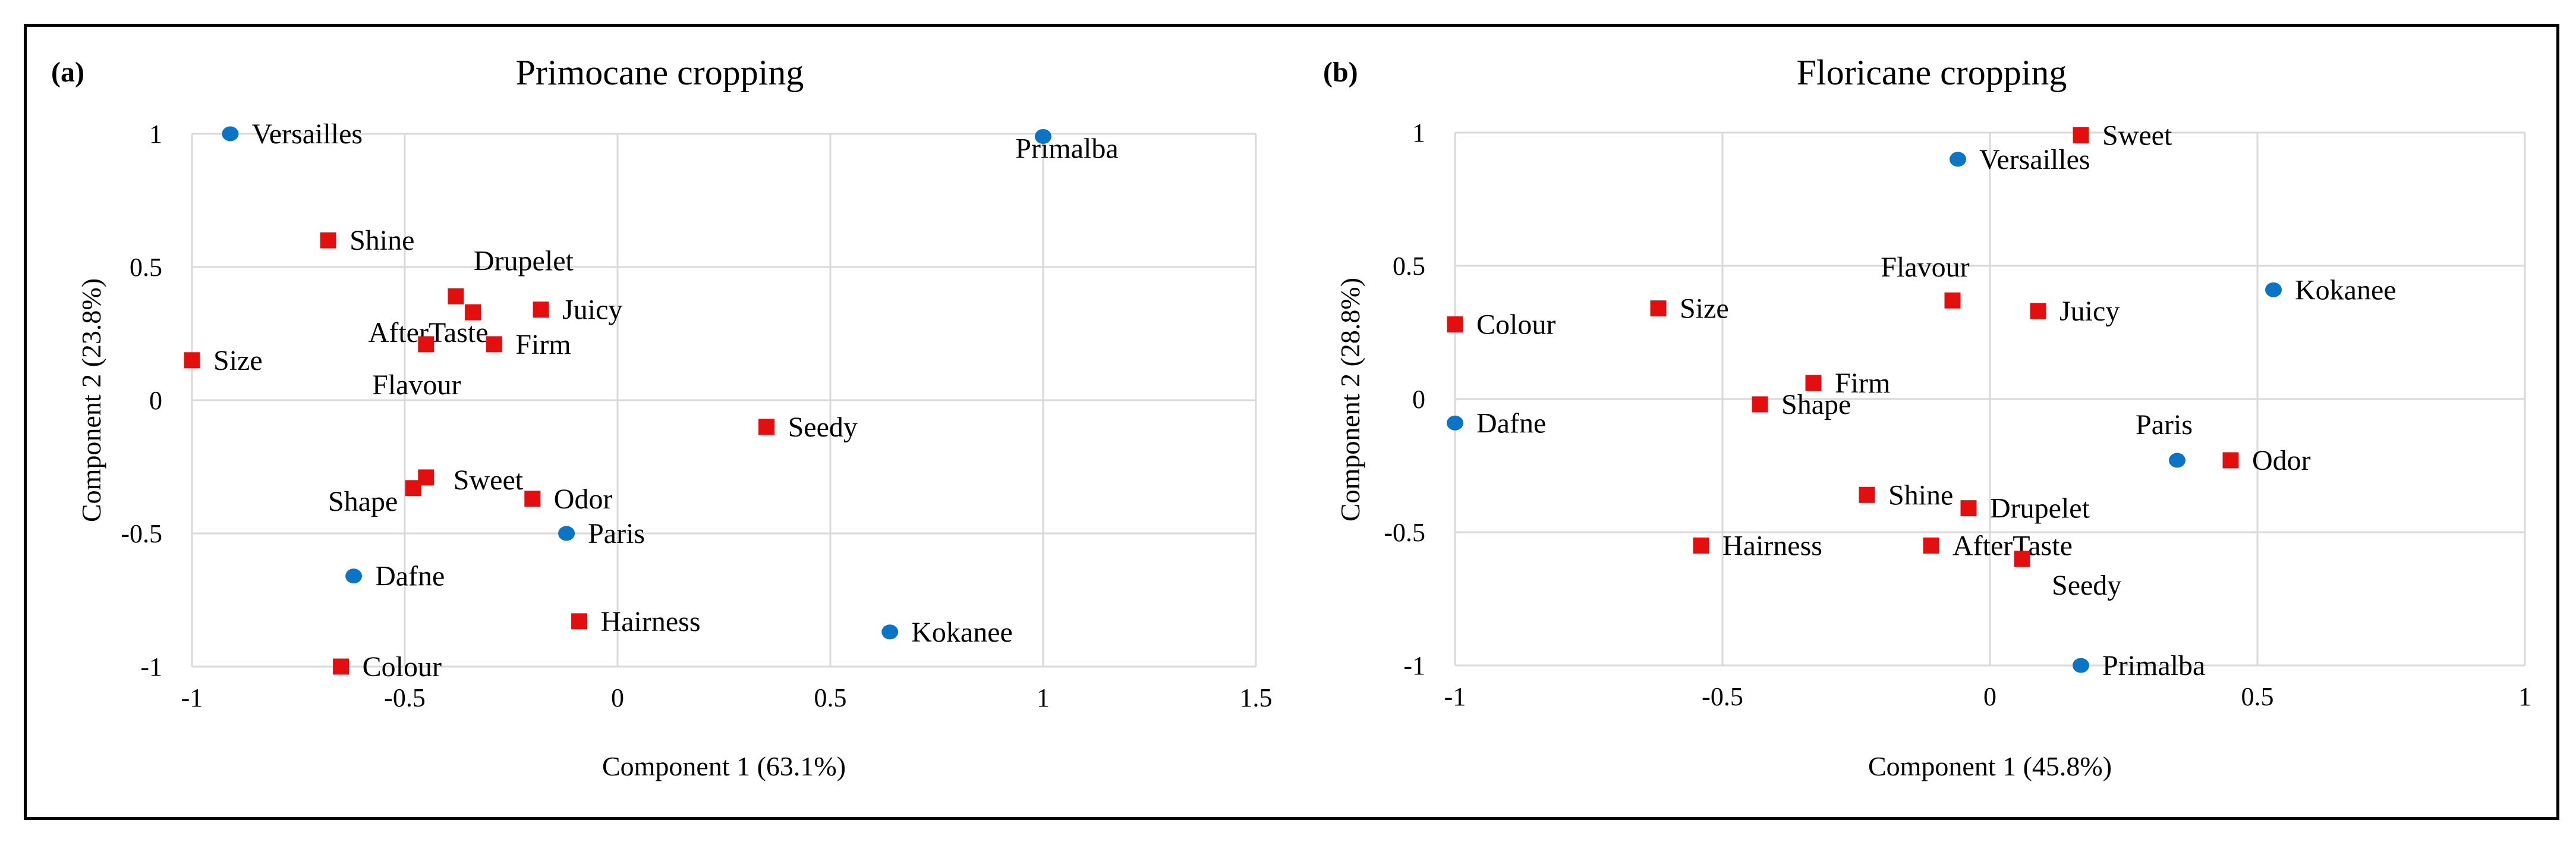 The width and height of the screenshot is (2576, 845). What do you see at coordinates (724, 766) in the screenshot?
I see `panel-a-x-axis-title: Component 1 (63.1%)` at bounding box center [724, 766].